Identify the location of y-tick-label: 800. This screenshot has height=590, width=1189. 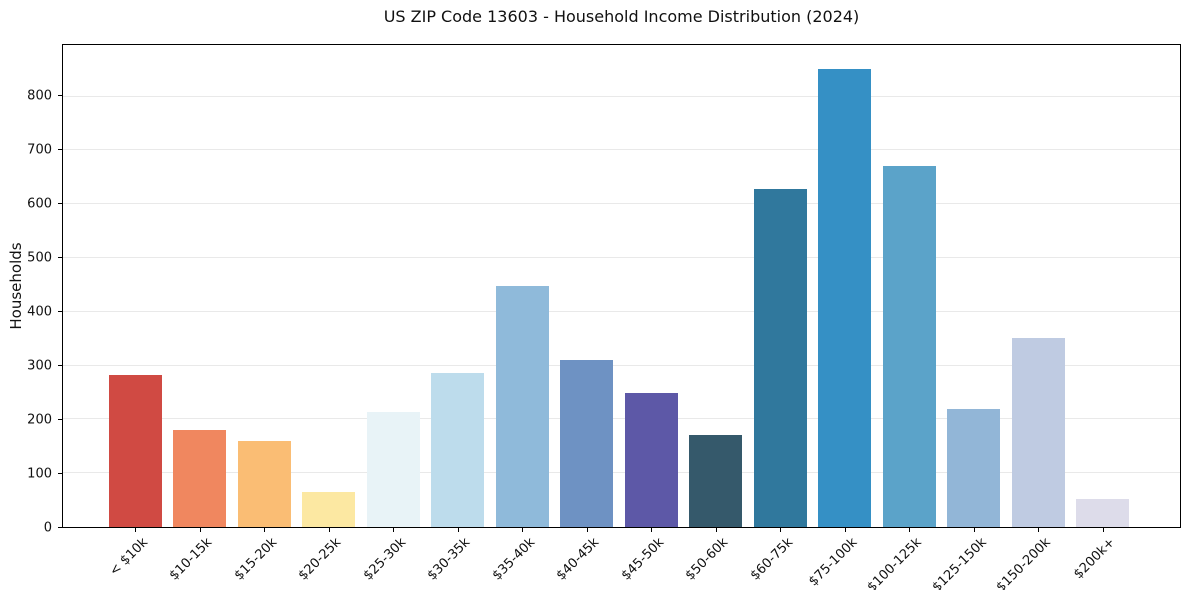
(39, 96).